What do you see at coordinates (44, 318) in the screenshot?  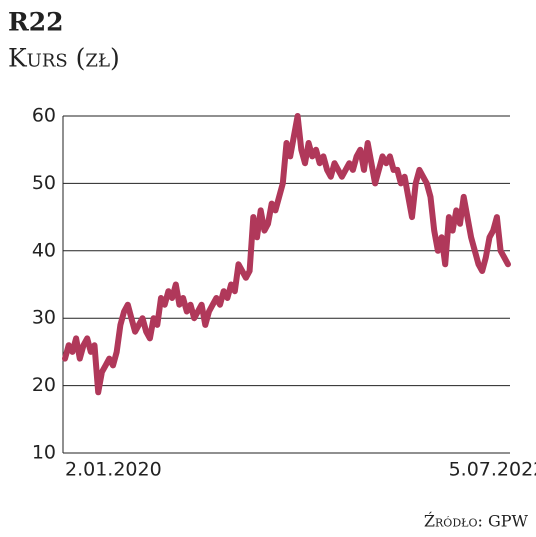 I see `y-tick-label: 30` at bounding box center [44, 318].